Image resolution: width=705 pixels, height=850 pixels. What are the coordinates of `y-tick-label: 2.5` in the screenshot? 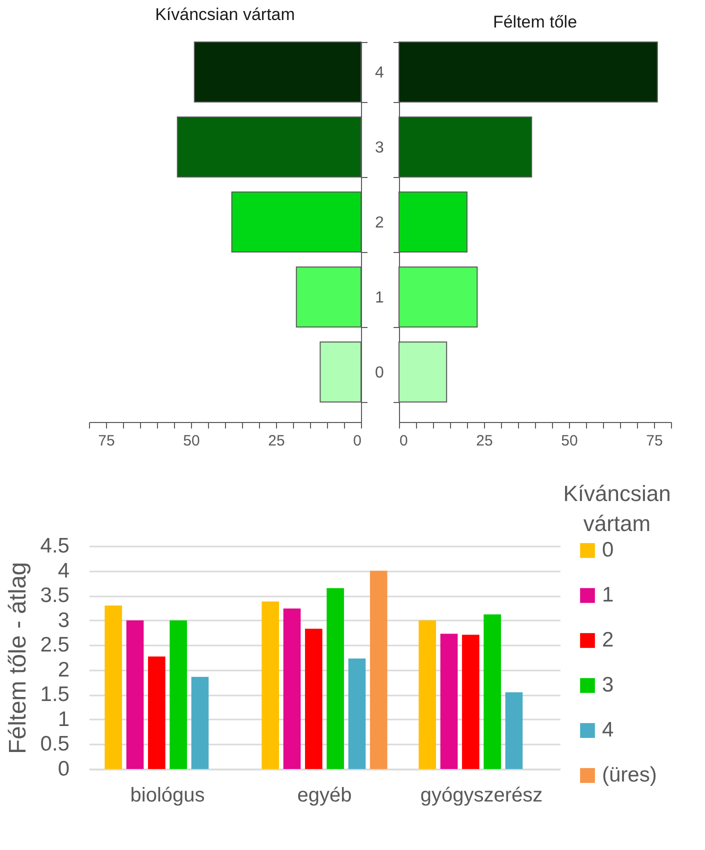 It's located at (55, 645).